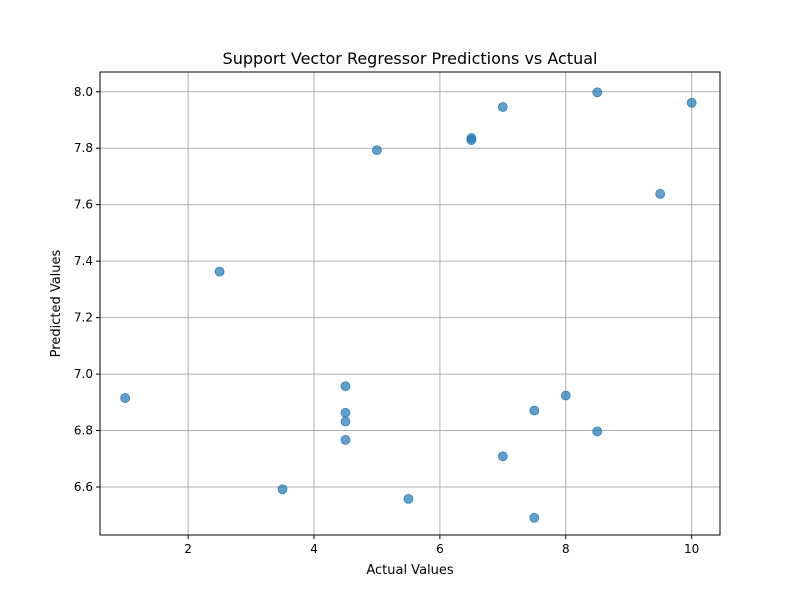 This screenshot has width=800, height=600. I want to click on x-tick-label: 10, so click(691, 549).